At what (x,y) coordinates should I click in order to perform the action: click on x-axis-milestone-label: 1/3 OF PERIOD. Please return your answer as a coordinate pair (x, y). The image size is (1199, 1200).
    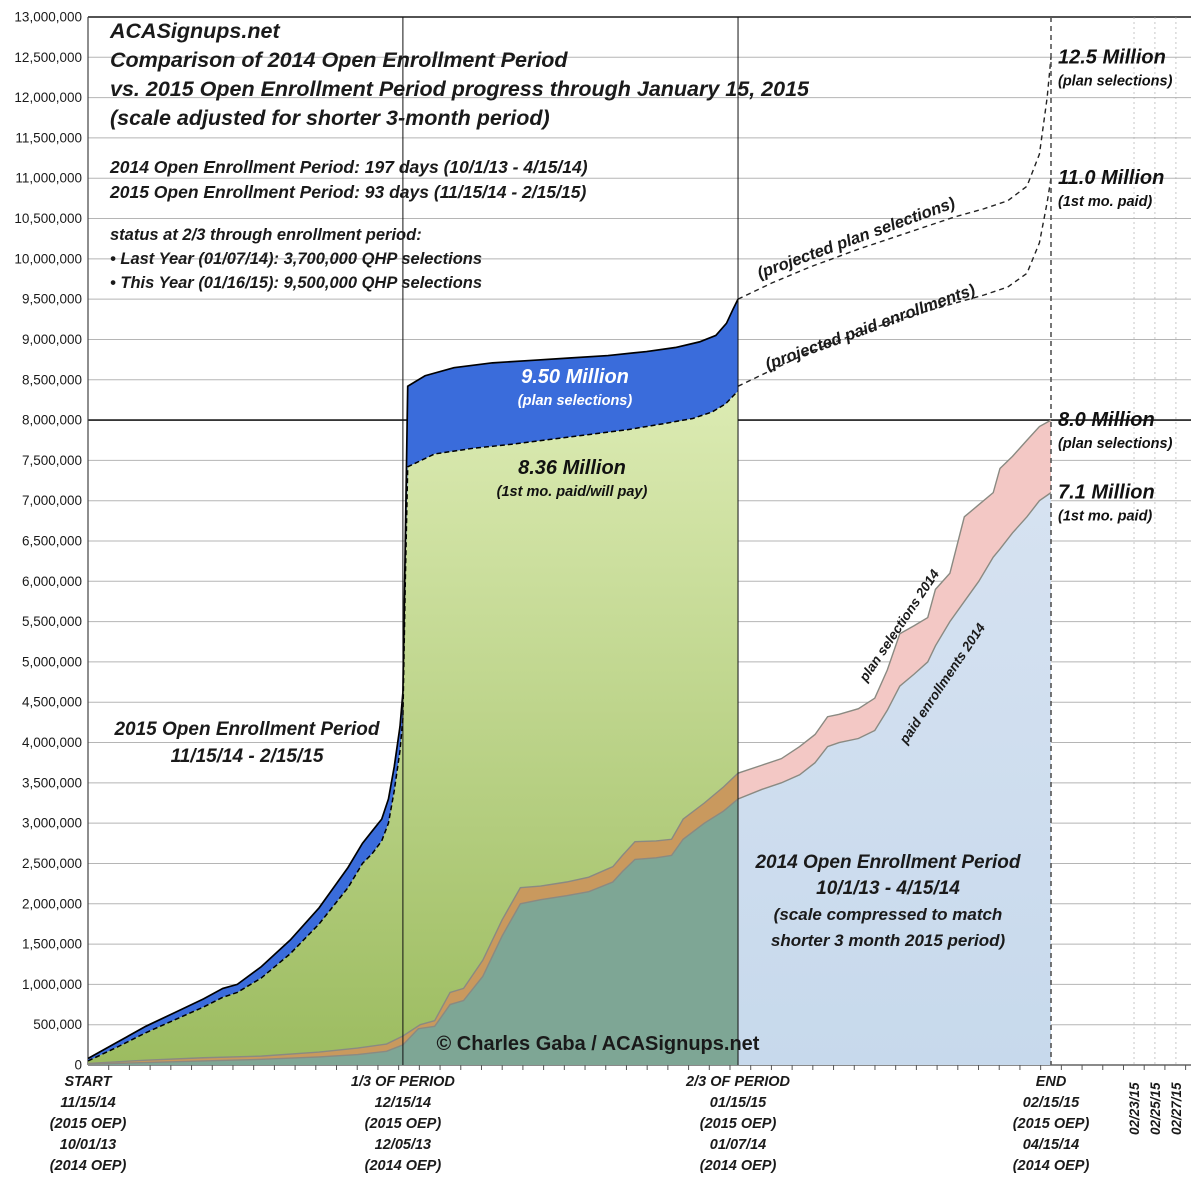
    Looking at the image, I should click on (403, 1082).